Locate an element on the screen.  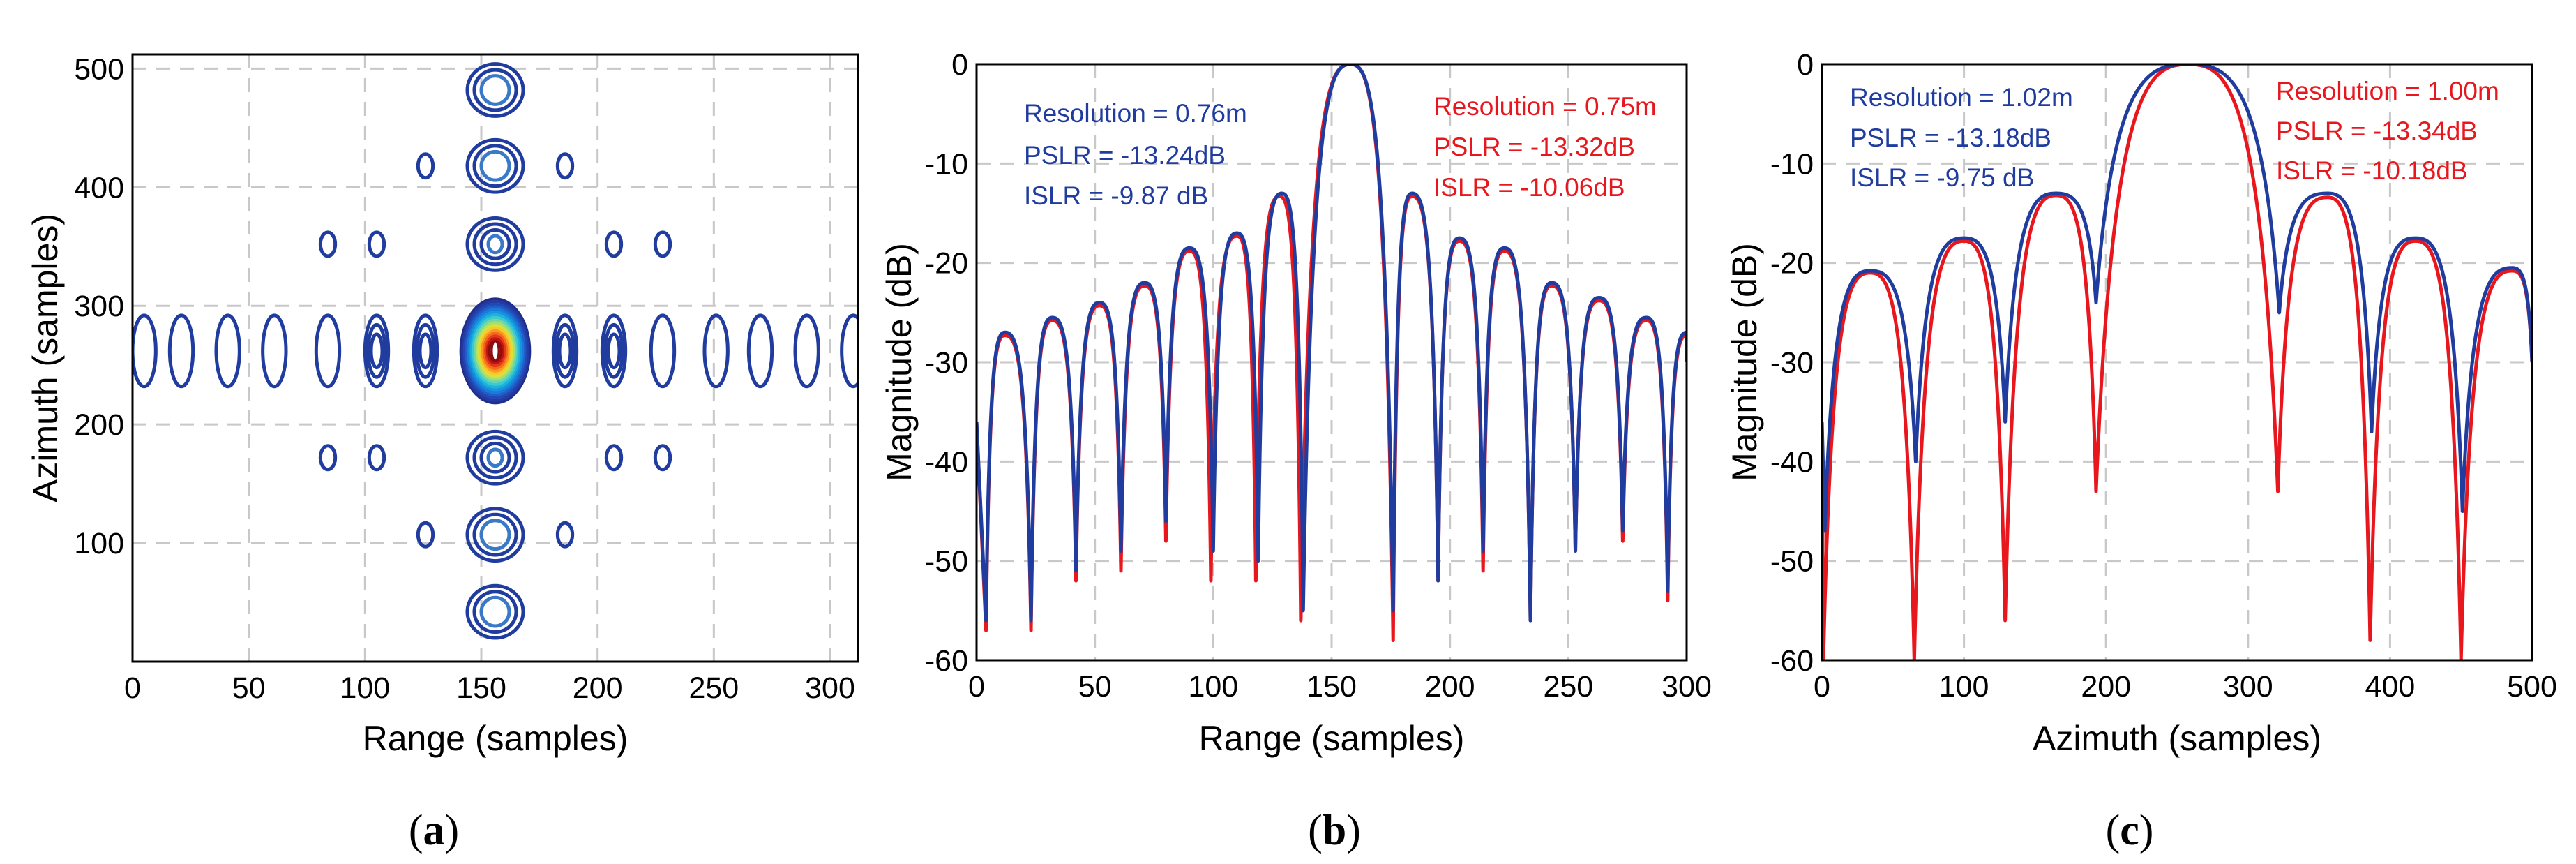
y-tick-label: -50 is located at coordinates (1792, 562).